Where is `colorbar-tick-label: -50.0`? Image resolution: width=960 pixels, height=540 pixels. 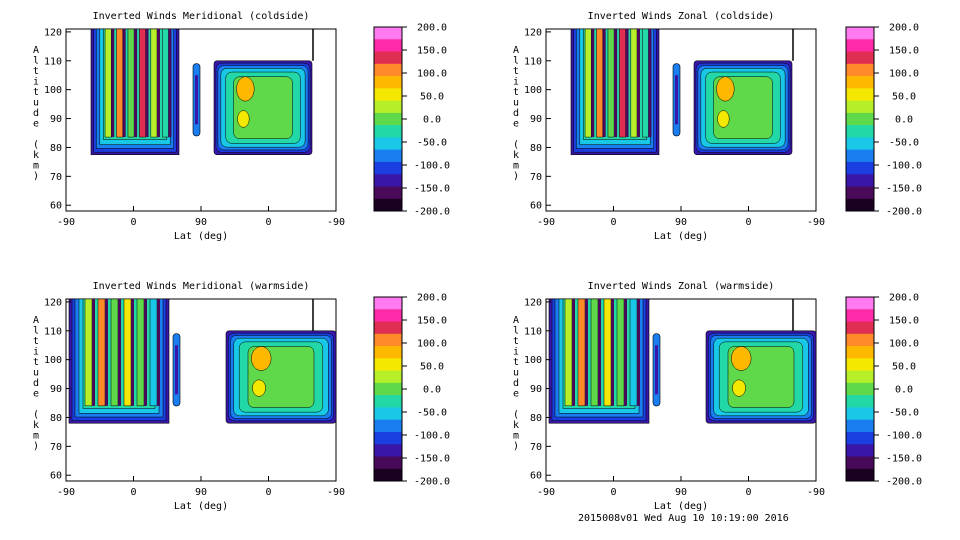
colorbar-tick-label: -50.0 is located at coordinates (432, 143).